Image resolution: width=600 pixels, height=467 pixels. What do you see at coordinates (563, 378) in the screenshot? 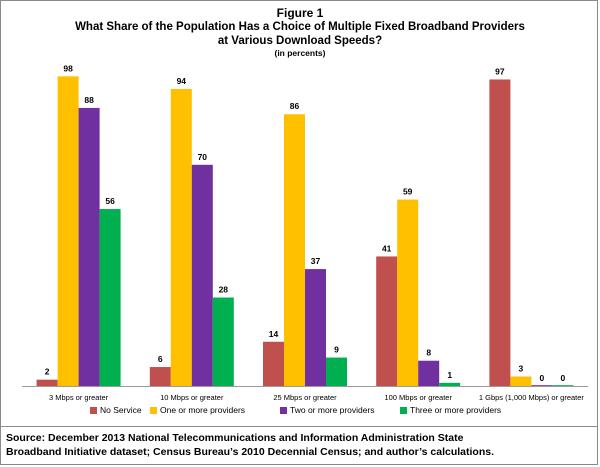
I see `data-label-4-3: 0` at bounding box center [563, 378].